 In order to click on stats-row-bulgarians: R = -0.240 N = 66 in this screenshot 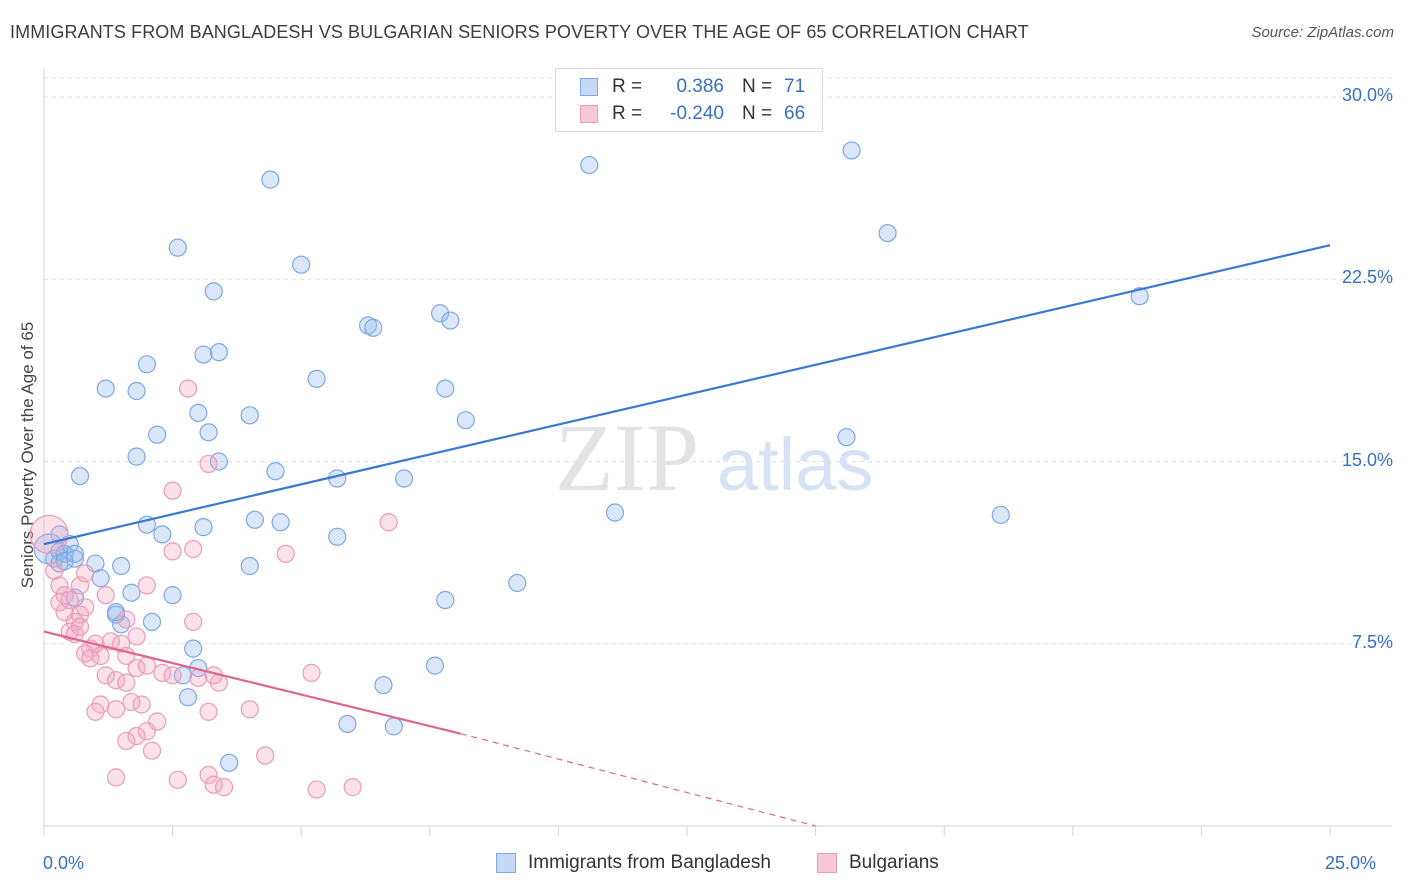, I will do `click(680, 114)`.